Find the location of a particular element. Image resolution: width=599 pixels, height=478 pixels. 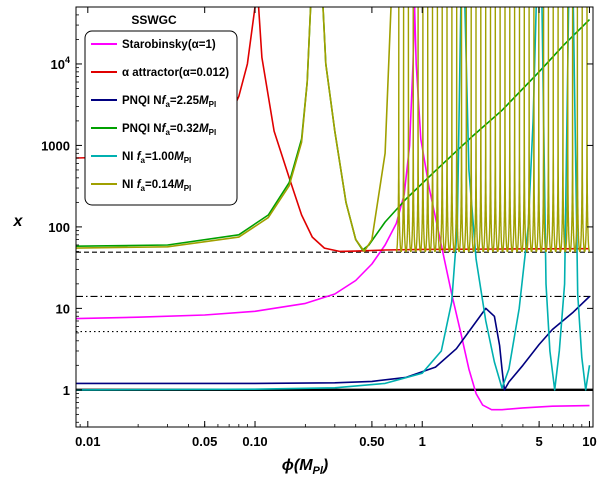

y-tick-label: 100 is located at coordinates (59, 227).